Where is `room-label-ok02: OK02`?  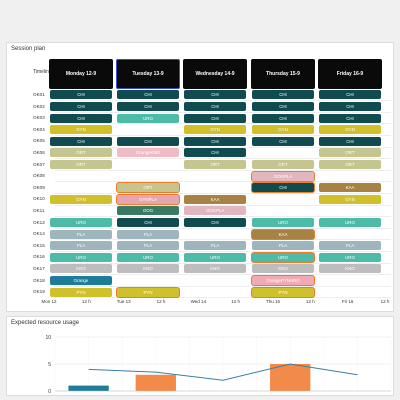 room-label-ok02: OK02 is located at coordinates (39, 106).